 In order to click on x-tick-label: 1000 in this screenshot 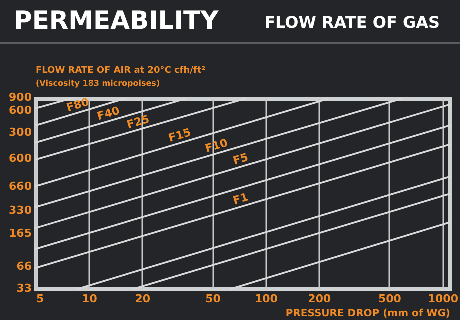, I will do `click(443, 299)`.